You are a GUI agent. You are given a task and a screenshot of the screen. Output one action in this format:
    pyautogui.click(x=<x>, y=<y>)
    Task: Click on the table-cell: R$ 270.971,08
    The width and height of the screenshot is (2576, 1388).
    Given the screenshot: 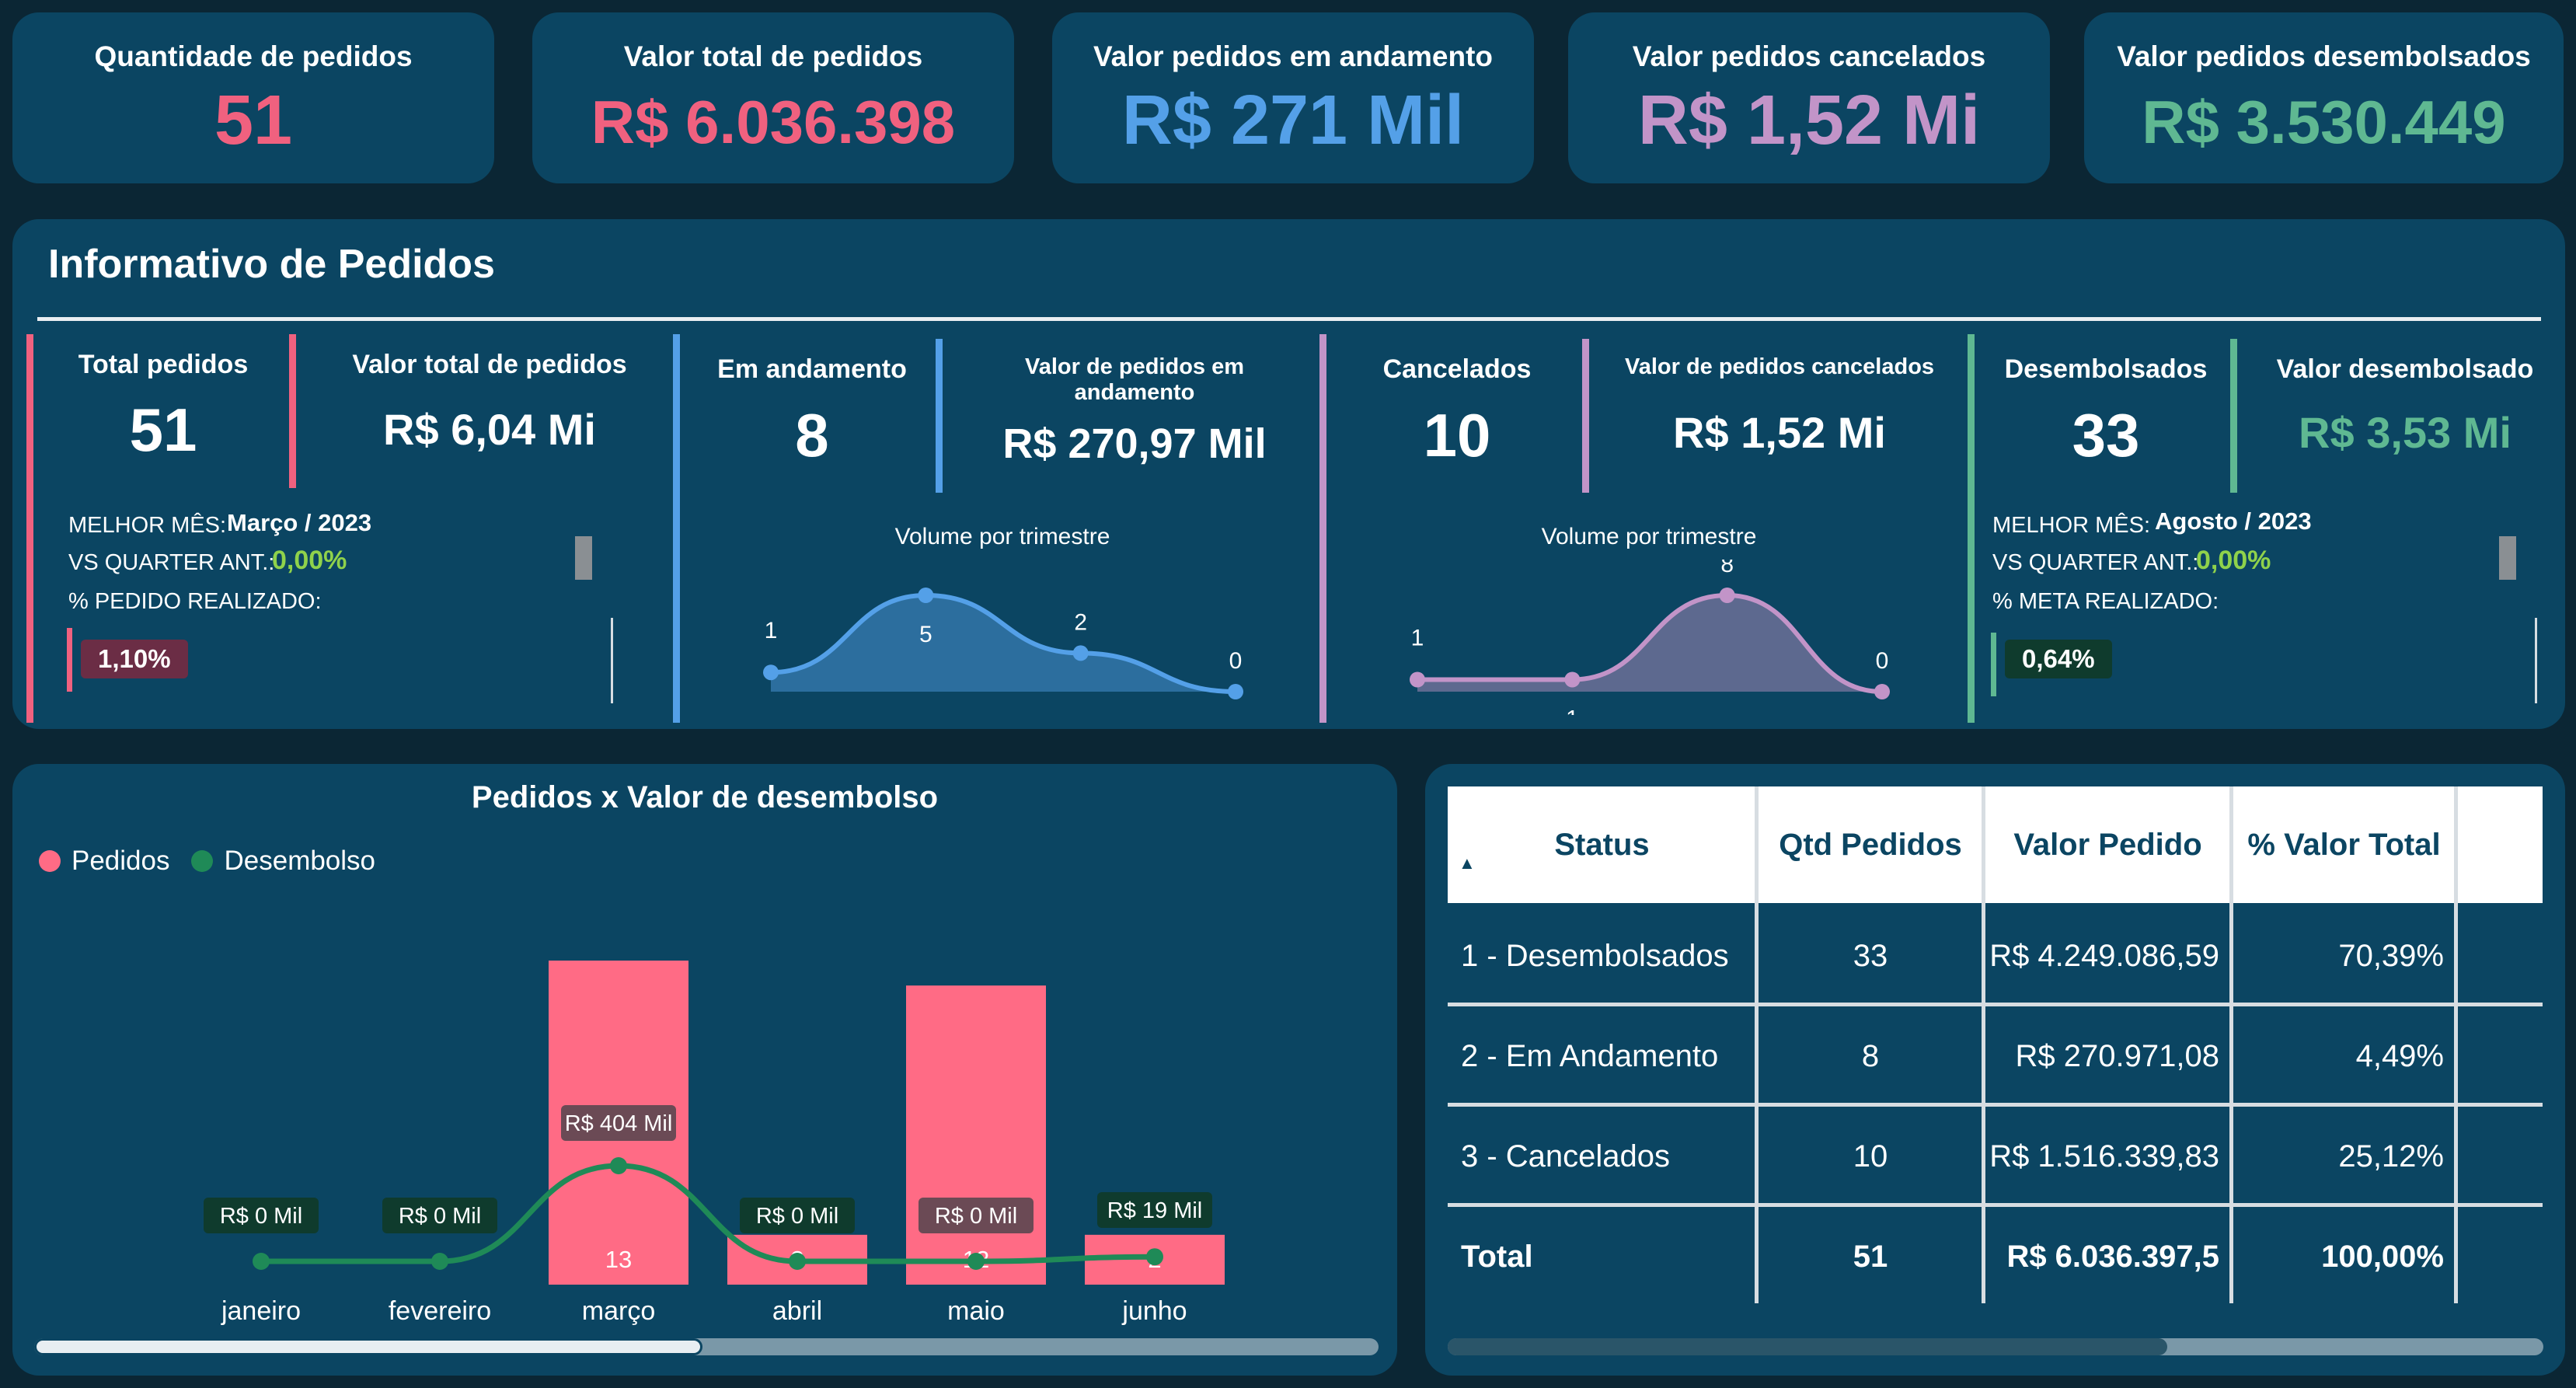 What is the action you would take?
    pyautogui.click(x=2117, y=1056)
    